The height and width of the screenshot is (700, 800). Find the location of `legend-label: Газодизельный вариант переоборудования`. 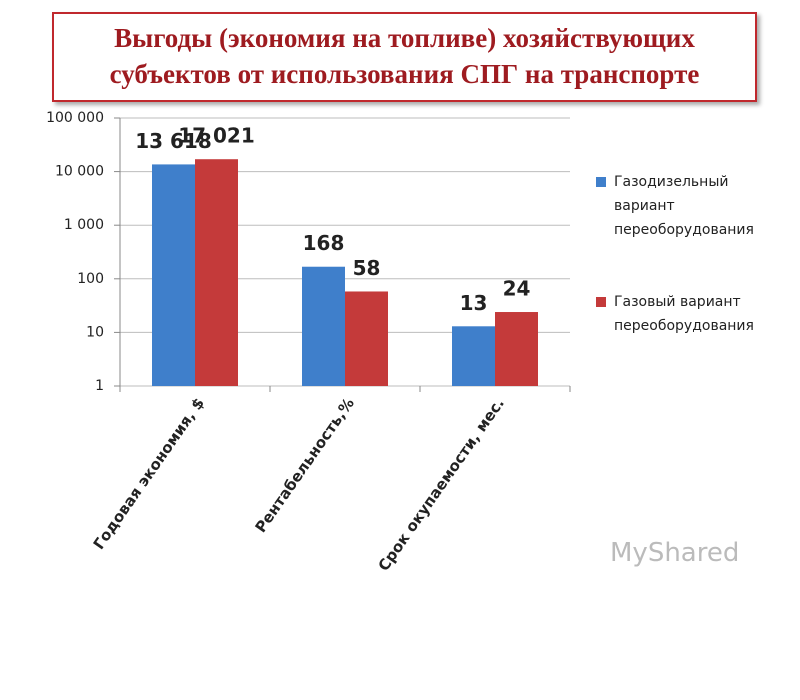

legend-label: Газодизельный вариант переоборудования is located at coordinates (684, 206).